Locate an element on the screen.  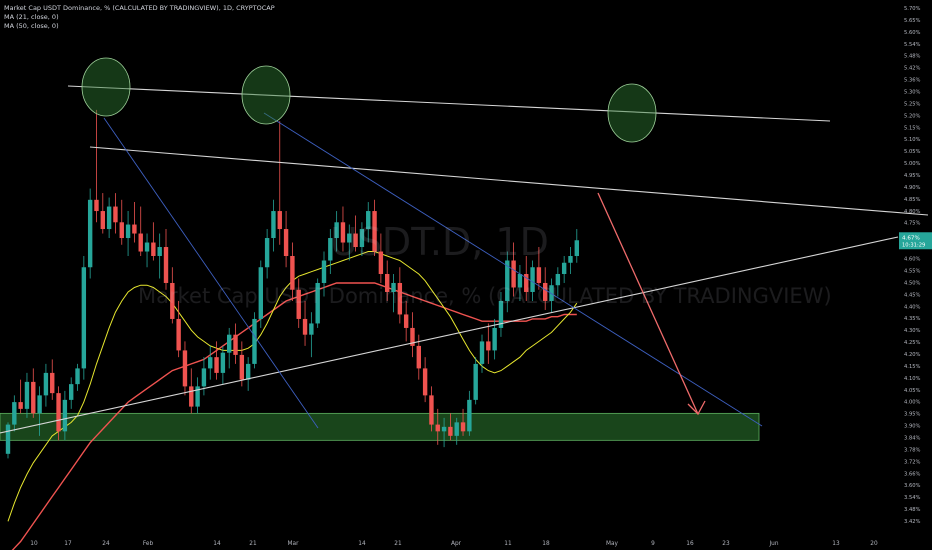
y-tick-label: 3.78% is located at coordinates (912, 450).